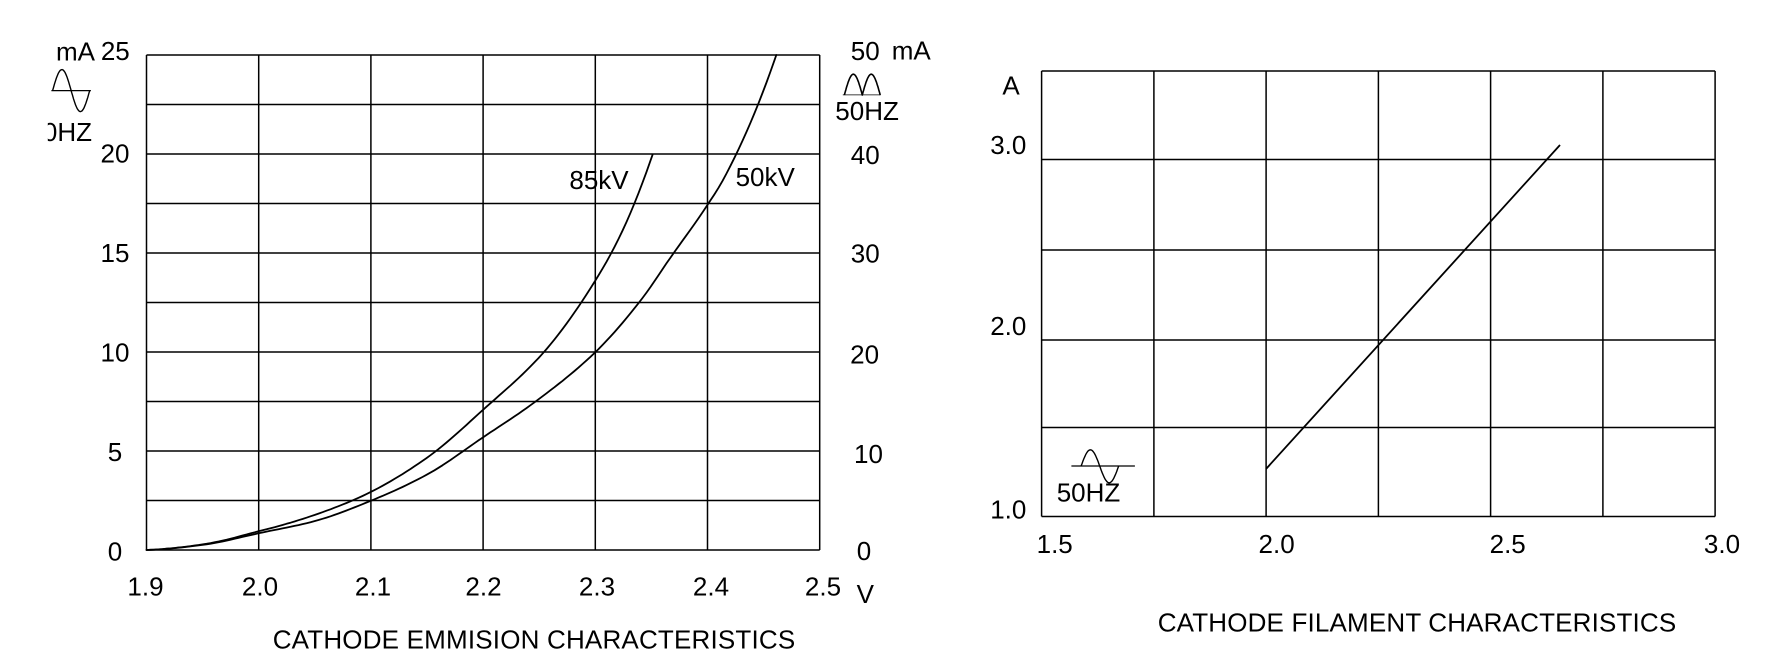 This screenshot has width=1775, height=669. What do you see at coordinates (597, 586) in the screenshot?
I see `svg-text: 2.3` at bounding box center [597, 586].